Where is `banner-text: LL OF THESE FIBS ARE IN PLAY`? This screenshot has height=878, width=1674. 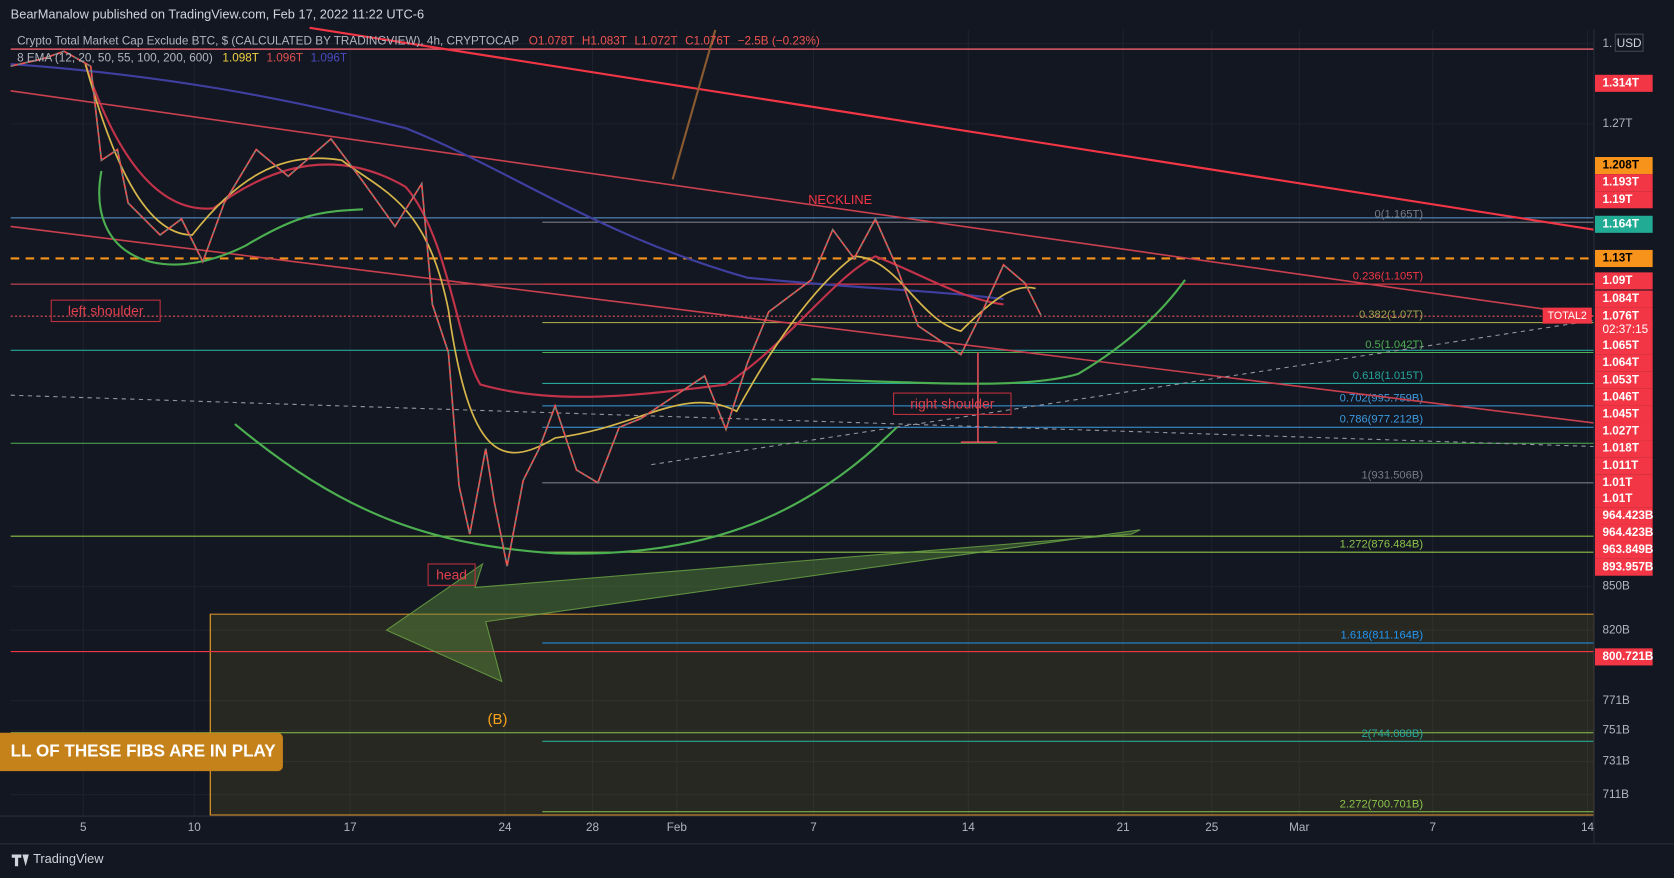 banner-text: LL OF THESE FIBS ARE IN PLAY is located at coordinates (144, 750).